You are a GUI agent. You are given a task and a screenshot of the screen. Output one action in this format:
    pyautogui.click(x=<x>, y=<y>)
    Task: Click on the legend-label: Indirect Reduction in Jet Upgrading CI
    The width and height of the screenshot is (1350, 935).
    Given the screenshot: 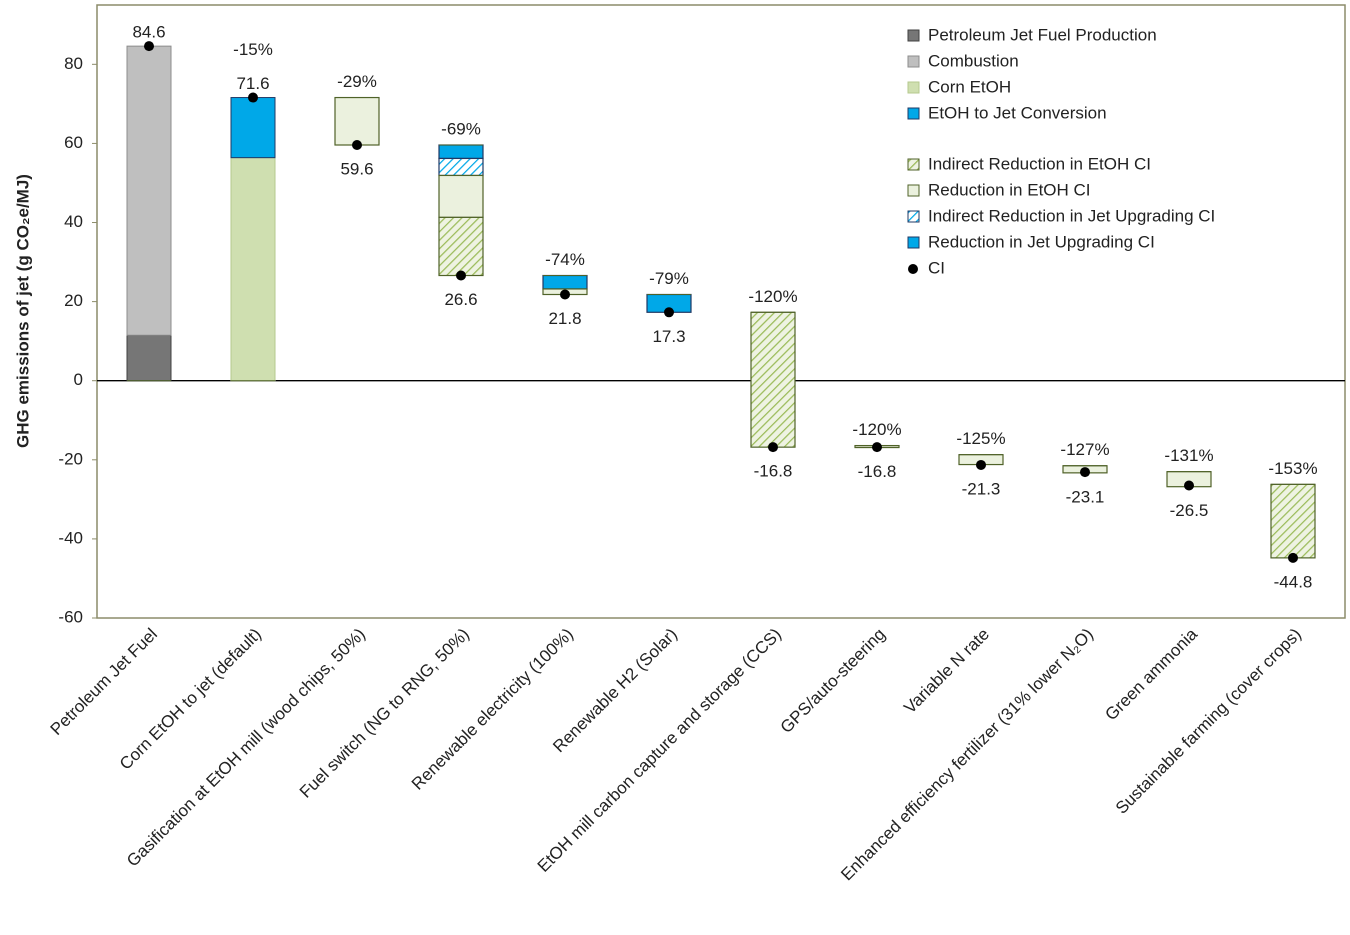 What is the action you would take?
    pyautogui.click(x=1071, y=215)
    